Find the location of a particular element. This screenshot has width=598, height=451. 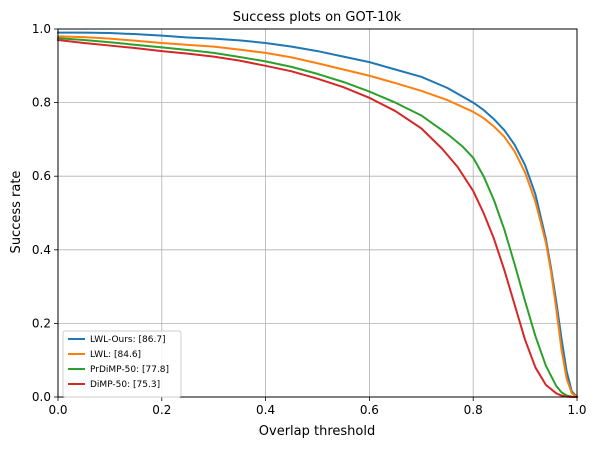

legend-box is located at coordinates (122, 364).